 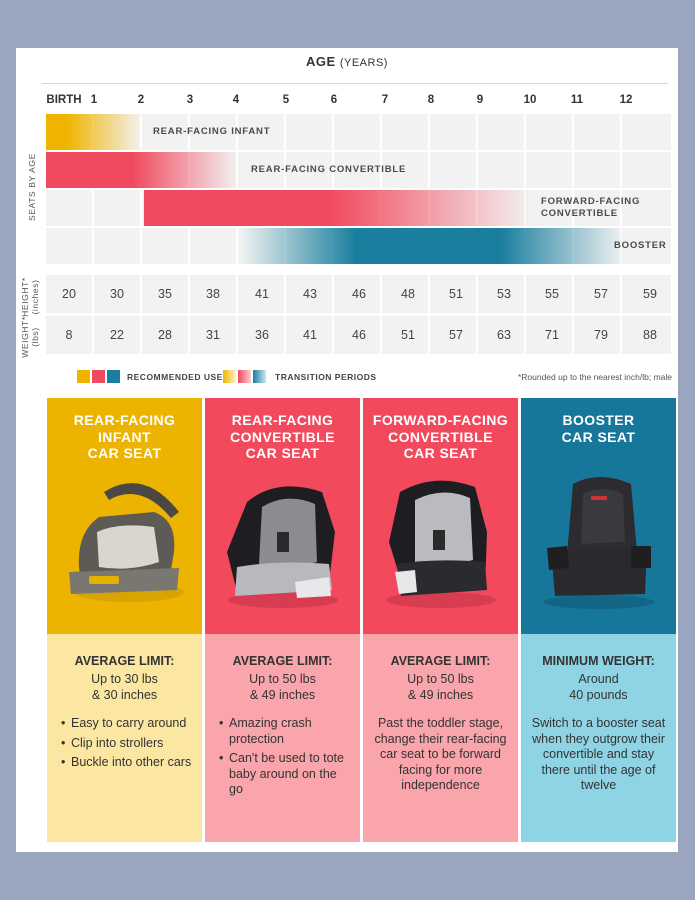 What do you see at coordinates (480, 100) in the screenshot?
I see `age-label: 9` at bounding box center [480, 100].